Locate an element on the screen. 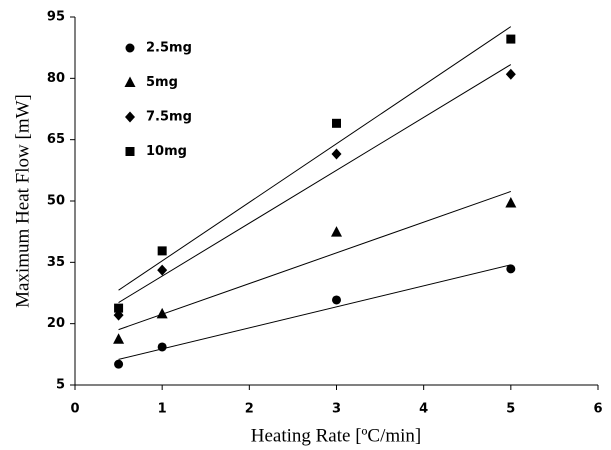 The width and height of the screenshot is (611, 450). x-tick-label: 5 is located at coordinates (510, 409).